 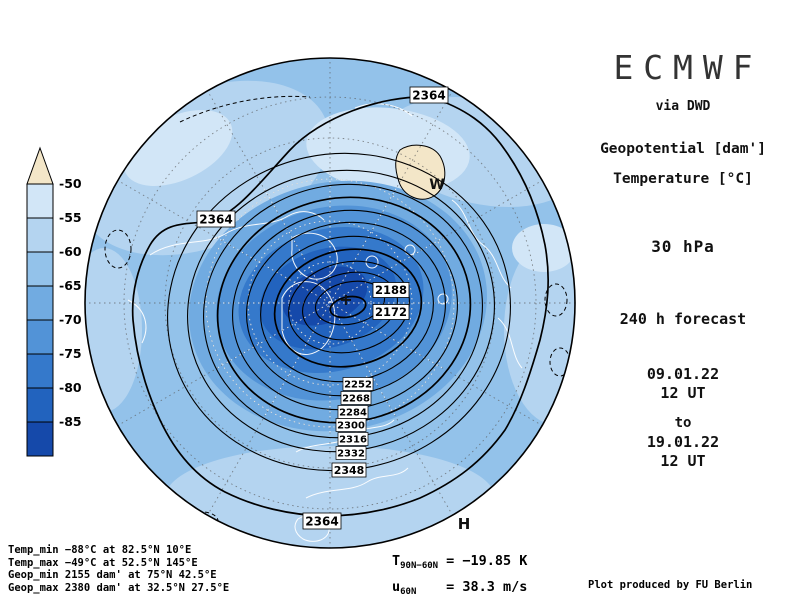 What do you see at coordinates (391, 312) in the screenshot?
I see `contour-label: 2172` at bounding box center [391, 312].